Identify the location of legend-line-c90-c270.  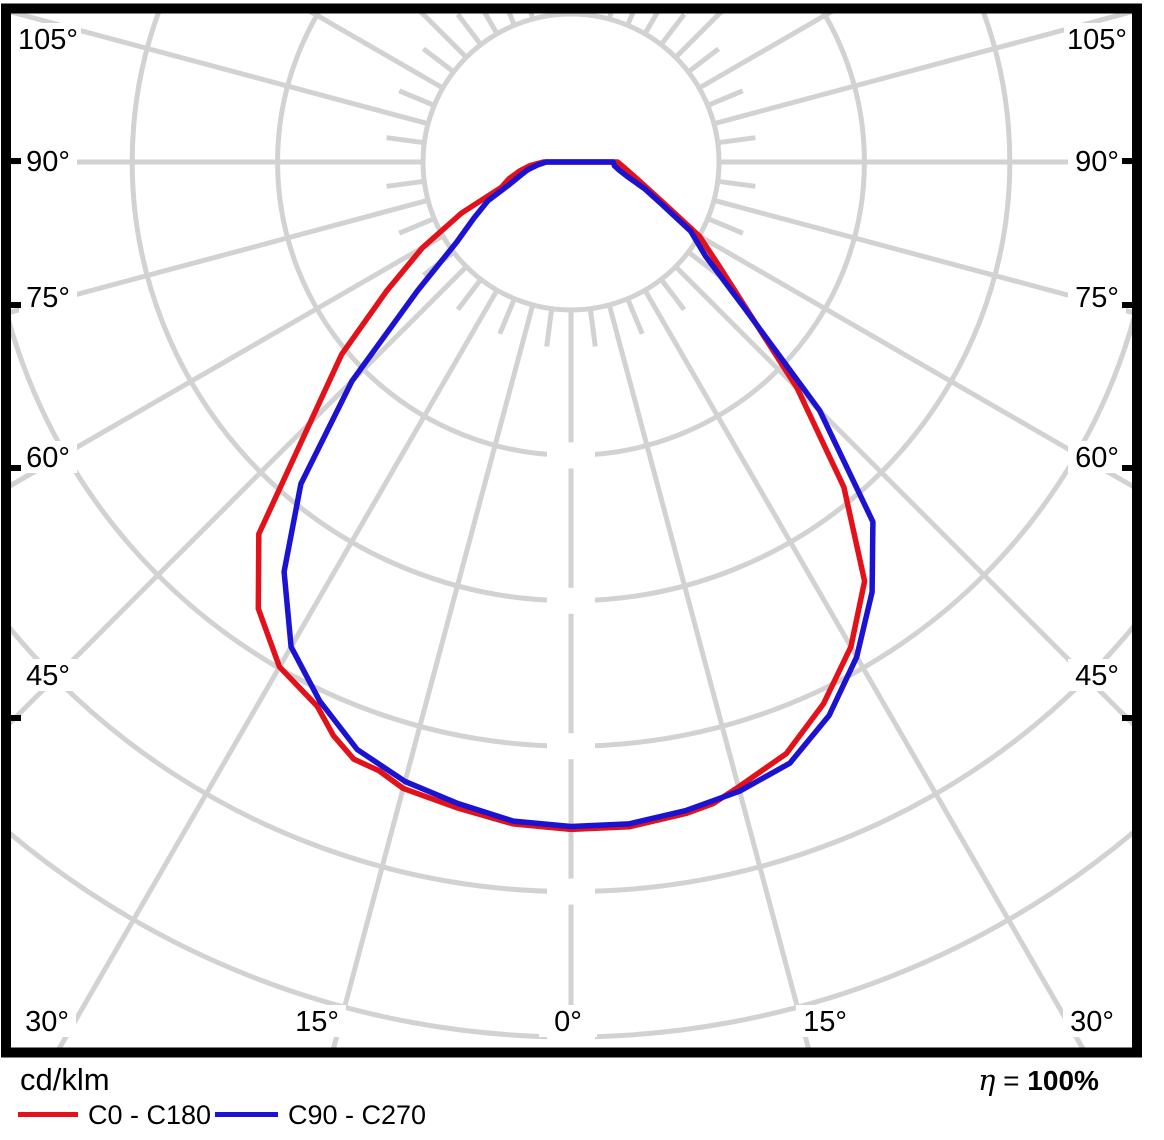
(246, 1114).